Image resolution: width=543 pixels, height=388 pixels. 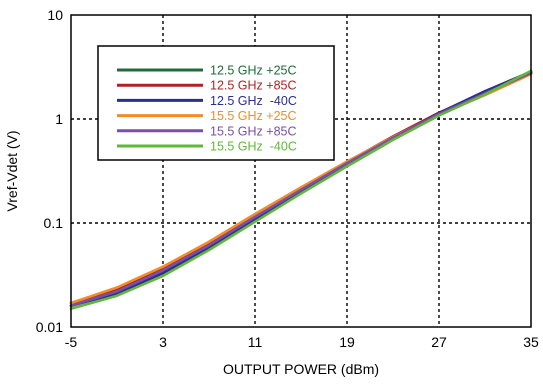 I want to click on y-tick-label: 10, so click(x=55, y=15).